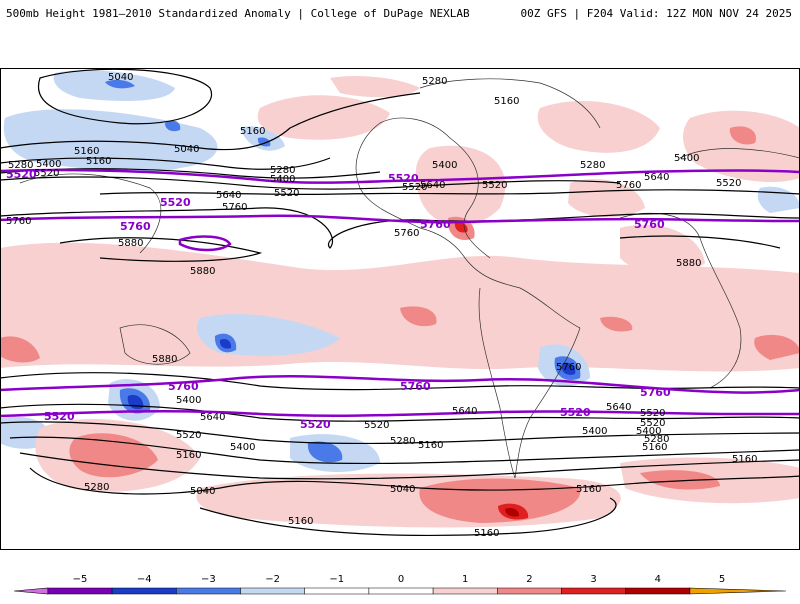  I want to click on contour-5880-purple, so click(205, 243).